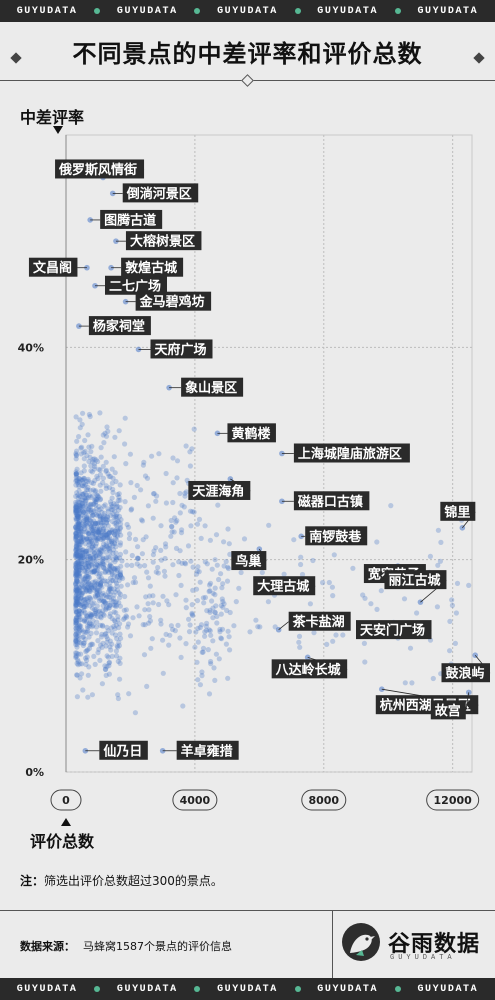  I want to click on point-label: 象山景区, so click(211, 388).